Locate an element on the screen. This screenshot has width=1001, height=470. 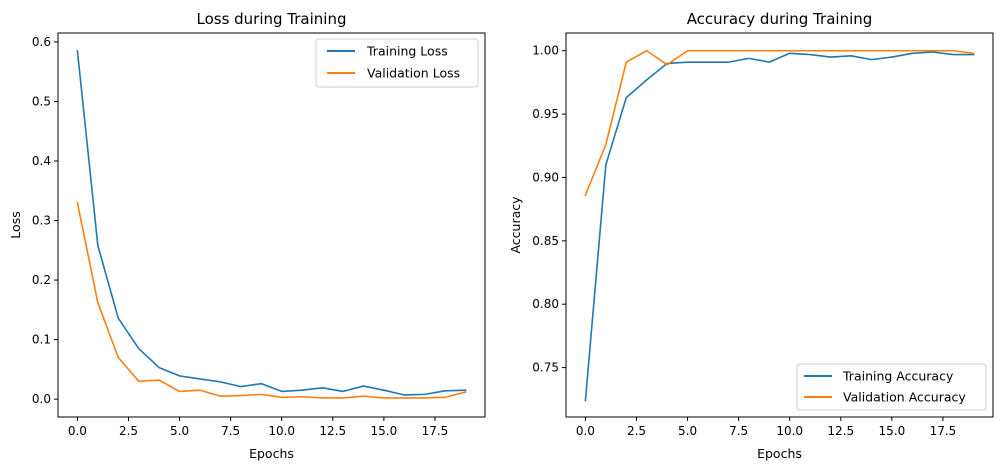
legend-label-validation-loss: Validation Loss is located at coordinates (413, 73).